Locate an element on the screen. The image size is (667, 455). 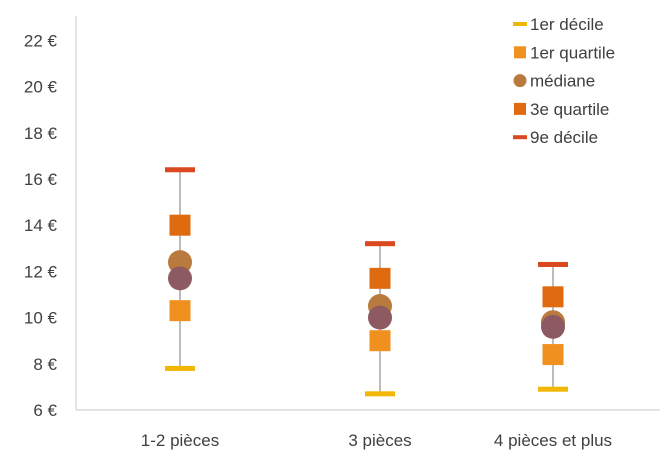
y-tick-label: 20 € is located at coordinates (41, 87).